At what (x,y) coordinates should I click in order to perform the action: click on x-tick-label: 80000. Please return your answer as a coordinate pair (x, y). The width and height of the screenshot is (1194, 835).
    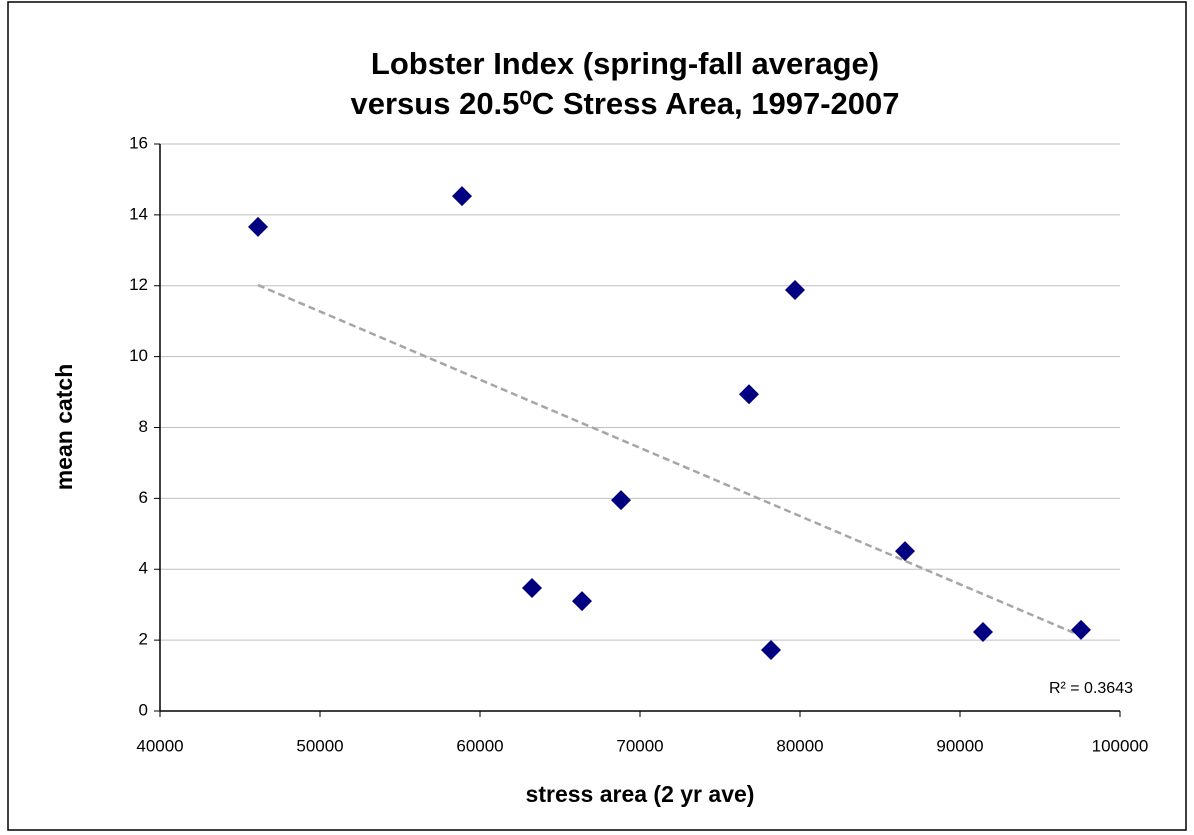
    Looking at the image, I should click on (799, 745).